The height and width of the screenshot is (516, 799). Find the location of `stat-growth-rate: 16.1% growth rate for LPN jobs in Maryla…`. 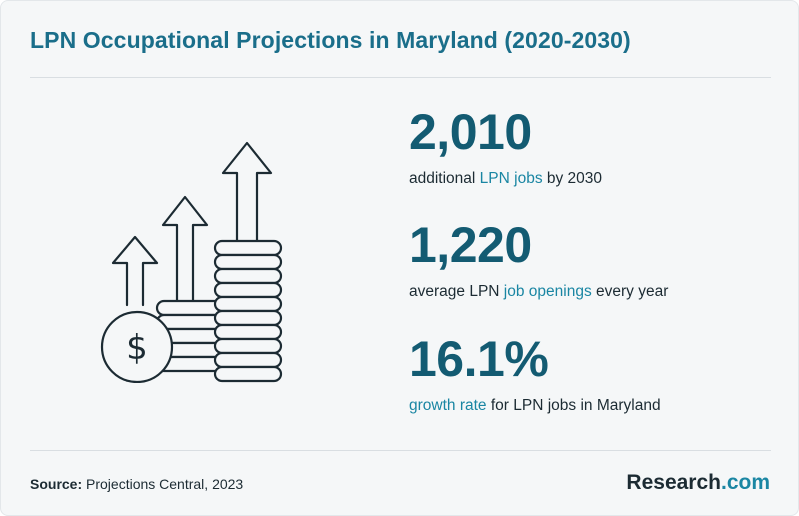

stat-growth-rate: 16.1% growth rate for LPN jobs in Maryla… is located at coordinates (535, 374).